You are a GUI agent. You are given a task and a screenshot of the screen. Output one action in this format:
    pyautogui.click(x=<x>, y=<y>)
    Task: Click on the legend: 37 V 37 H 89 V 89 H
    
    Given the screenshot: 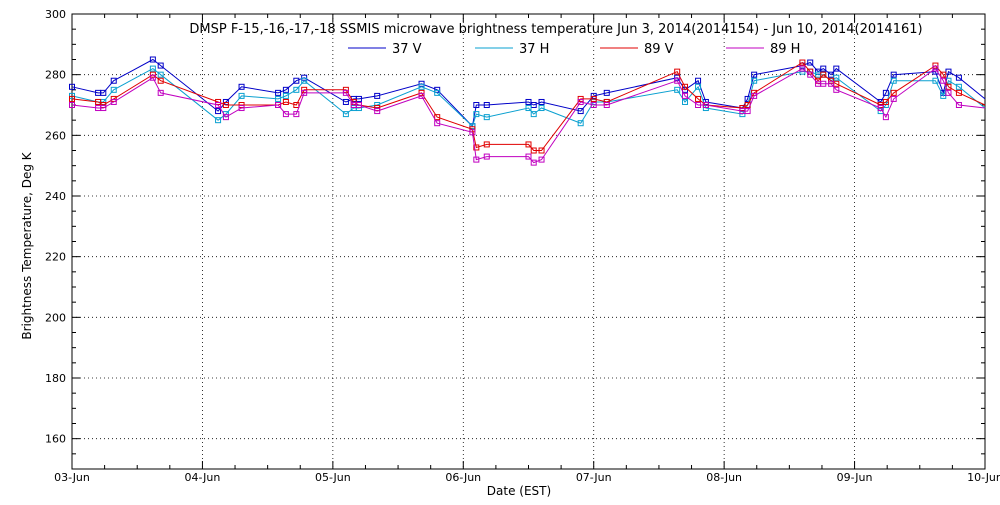 What is the action you would take?
    pyautogui.click(x=574, y=49)
    